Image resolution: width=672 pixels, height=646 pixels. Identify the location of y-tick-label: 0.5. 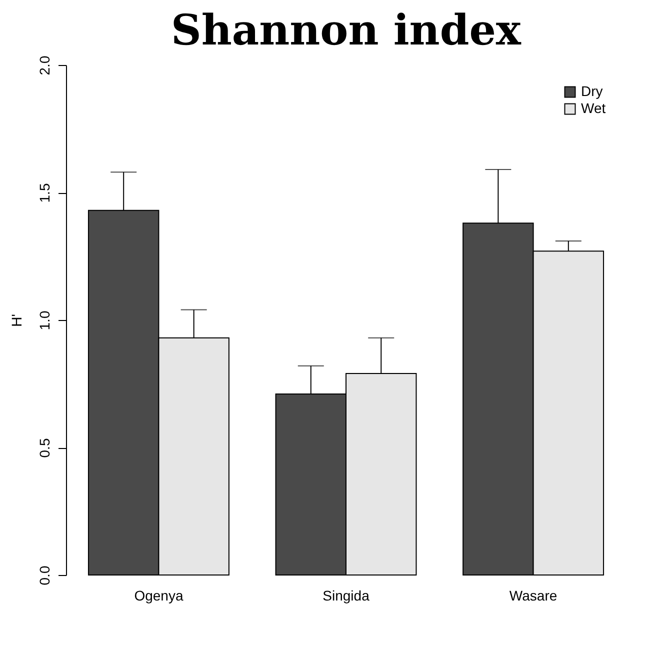
(44, 448).